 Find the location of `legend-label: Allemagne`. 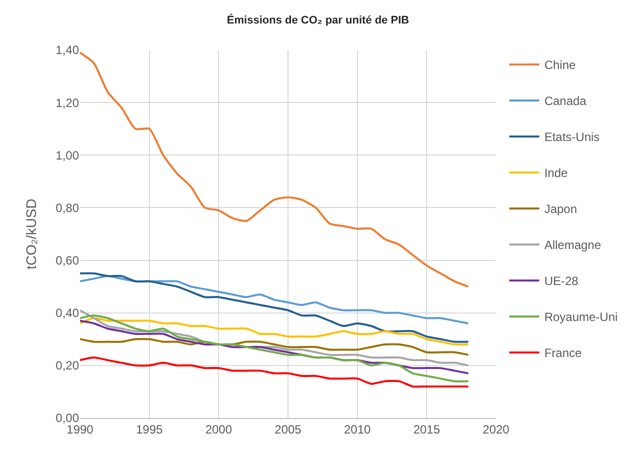

legend-label: Allemagne is located at coordinates (573, 245).